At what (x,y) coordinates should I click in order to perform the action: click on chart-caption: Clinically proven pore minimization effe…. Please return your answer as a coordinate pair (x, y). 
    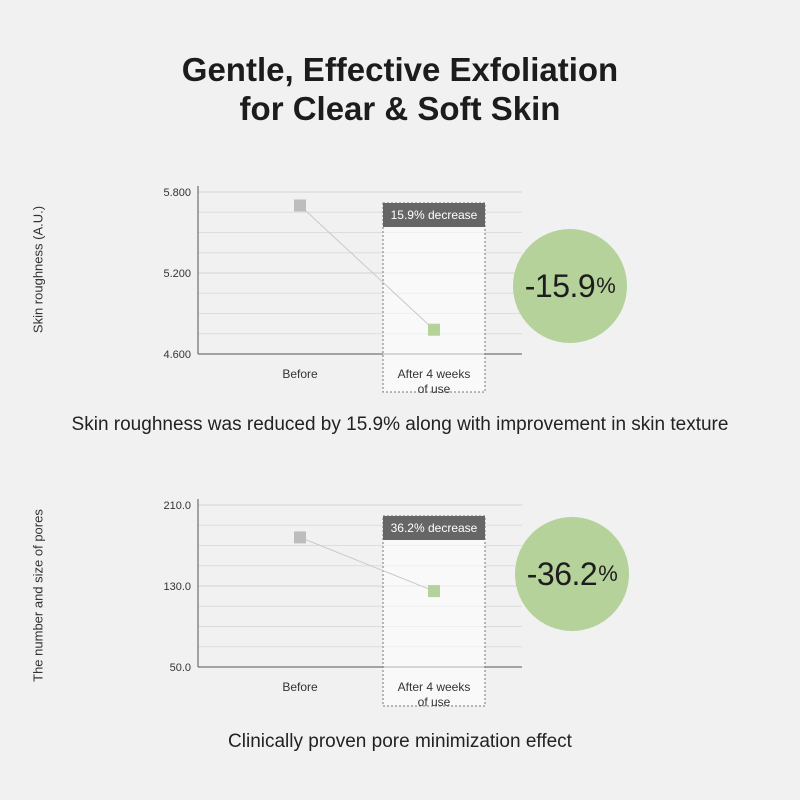
    Looking at the image, I should click on (400, 741).